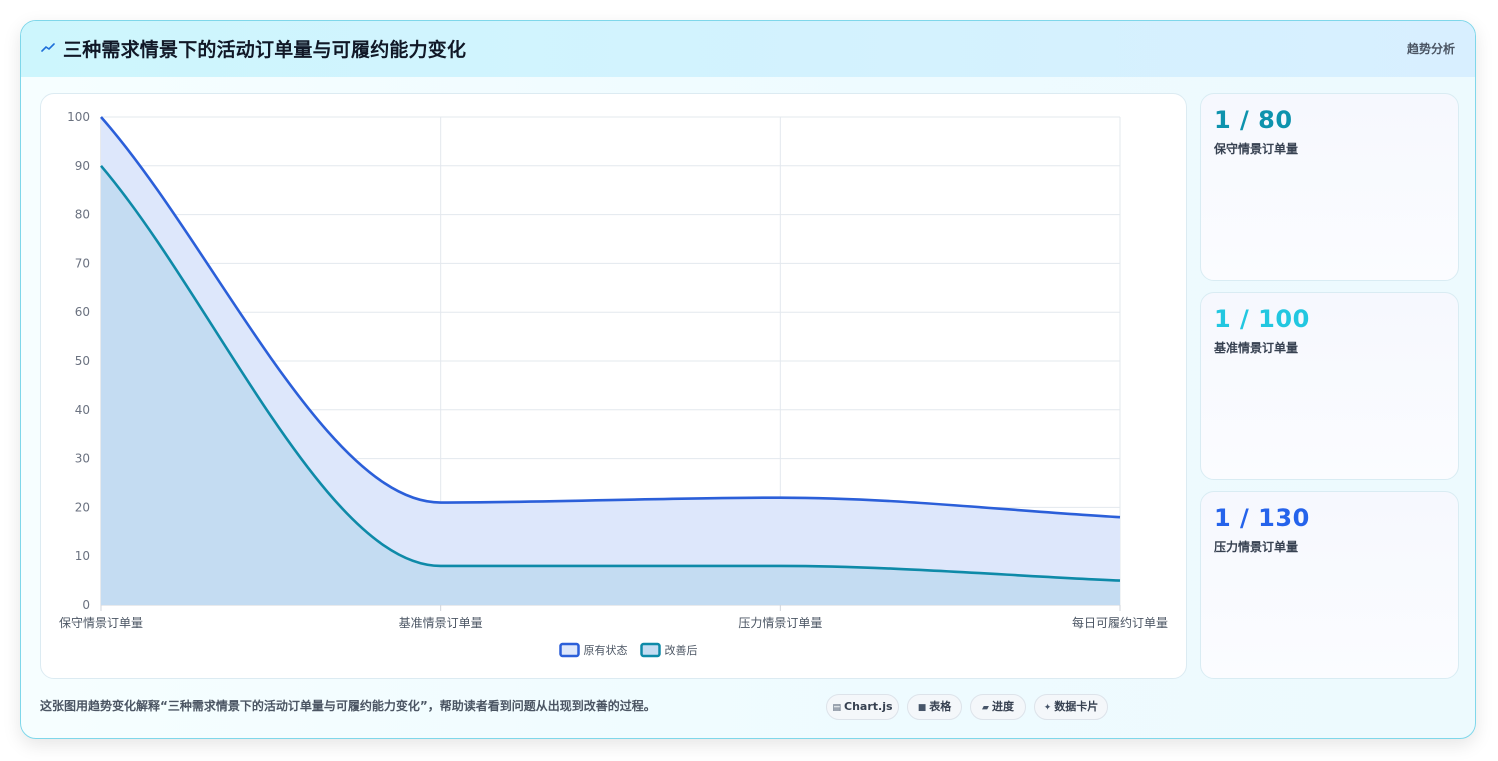 The image size is (1498, 761). I want to click on y-tick-label: 40, so click(82, 410).